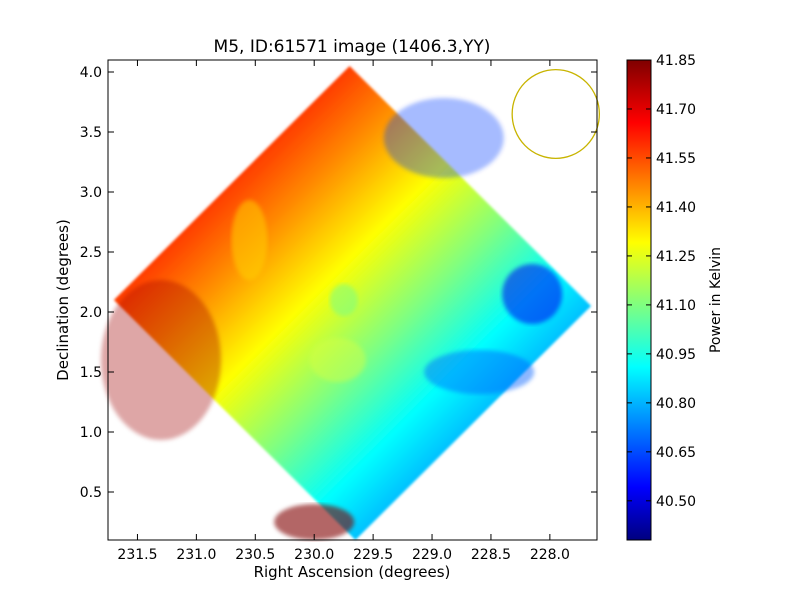 This screenshot has width=800, height=600. I want to click on y-tick-label: 1.5, so click(91, 373).